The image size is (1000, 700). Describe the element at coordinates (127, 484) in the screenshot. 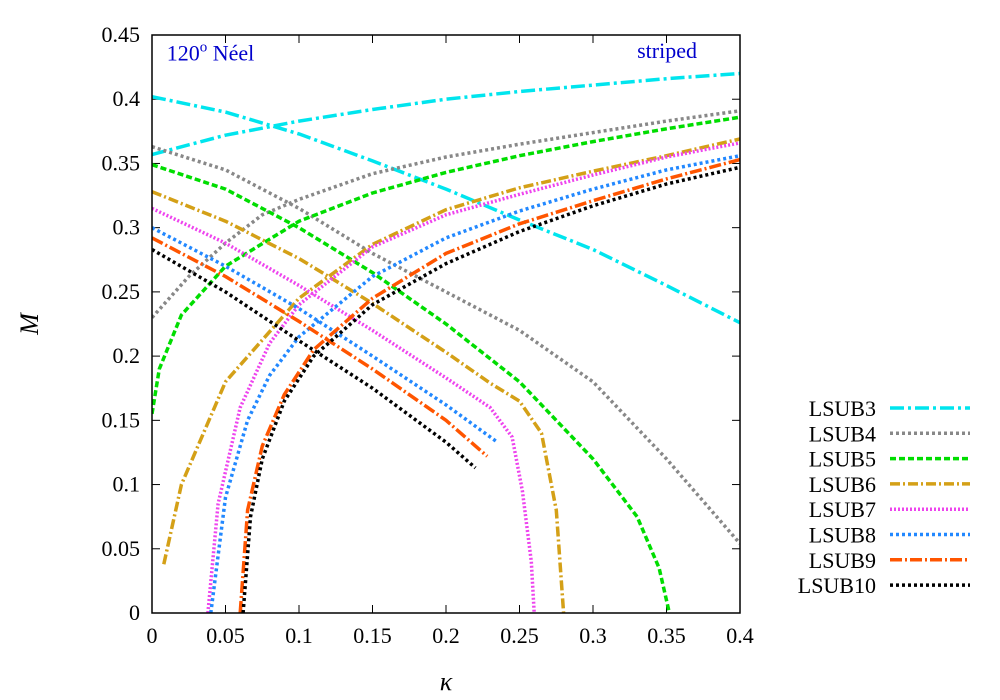

I see `y-tick-label: 0.1` at that location.